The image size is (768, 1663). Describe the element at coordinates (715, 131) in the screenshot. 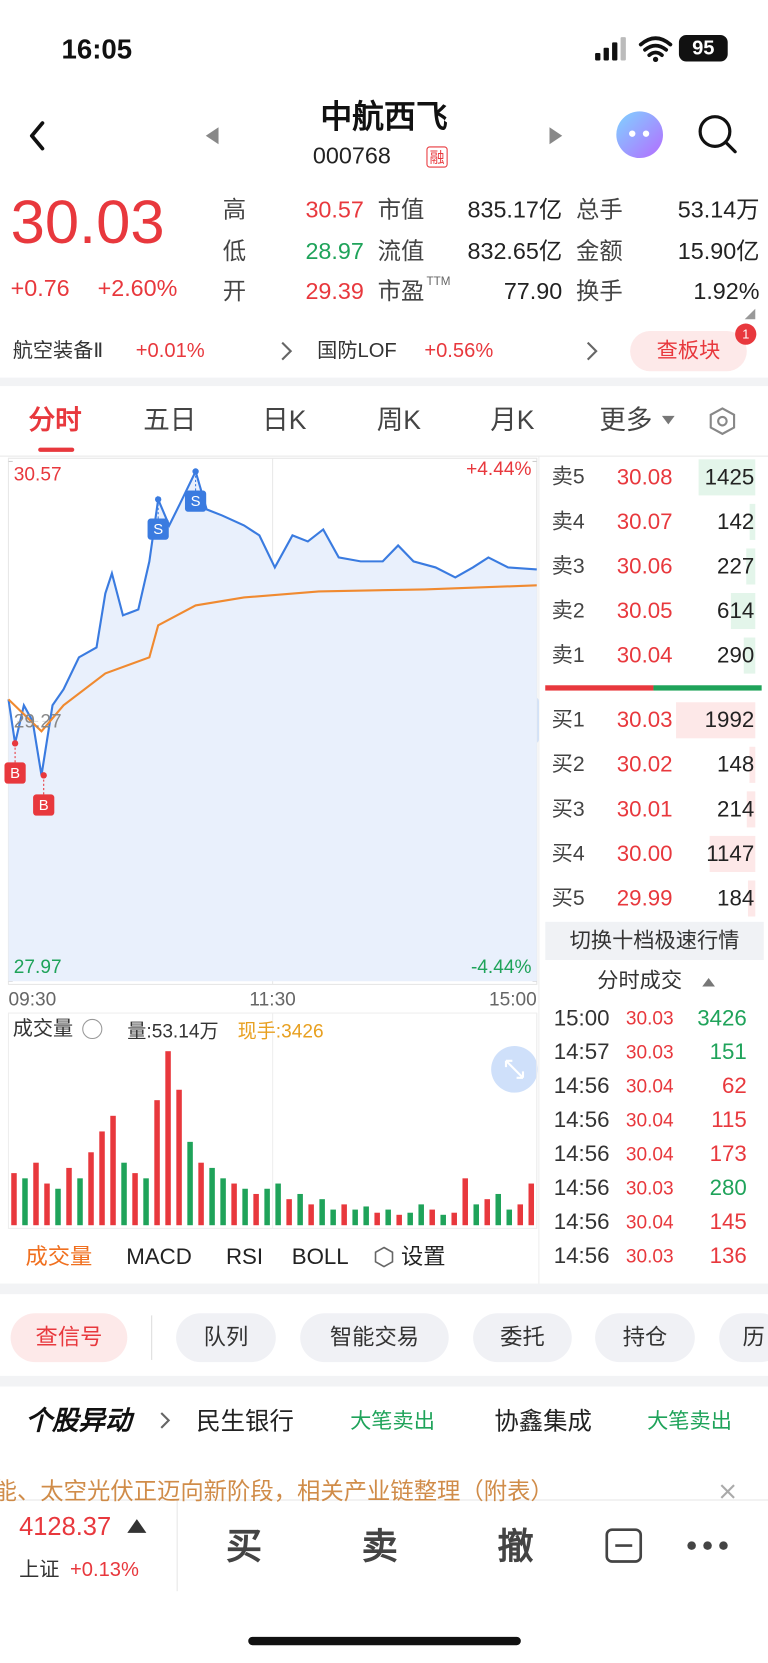

I see `search-button` at that location.